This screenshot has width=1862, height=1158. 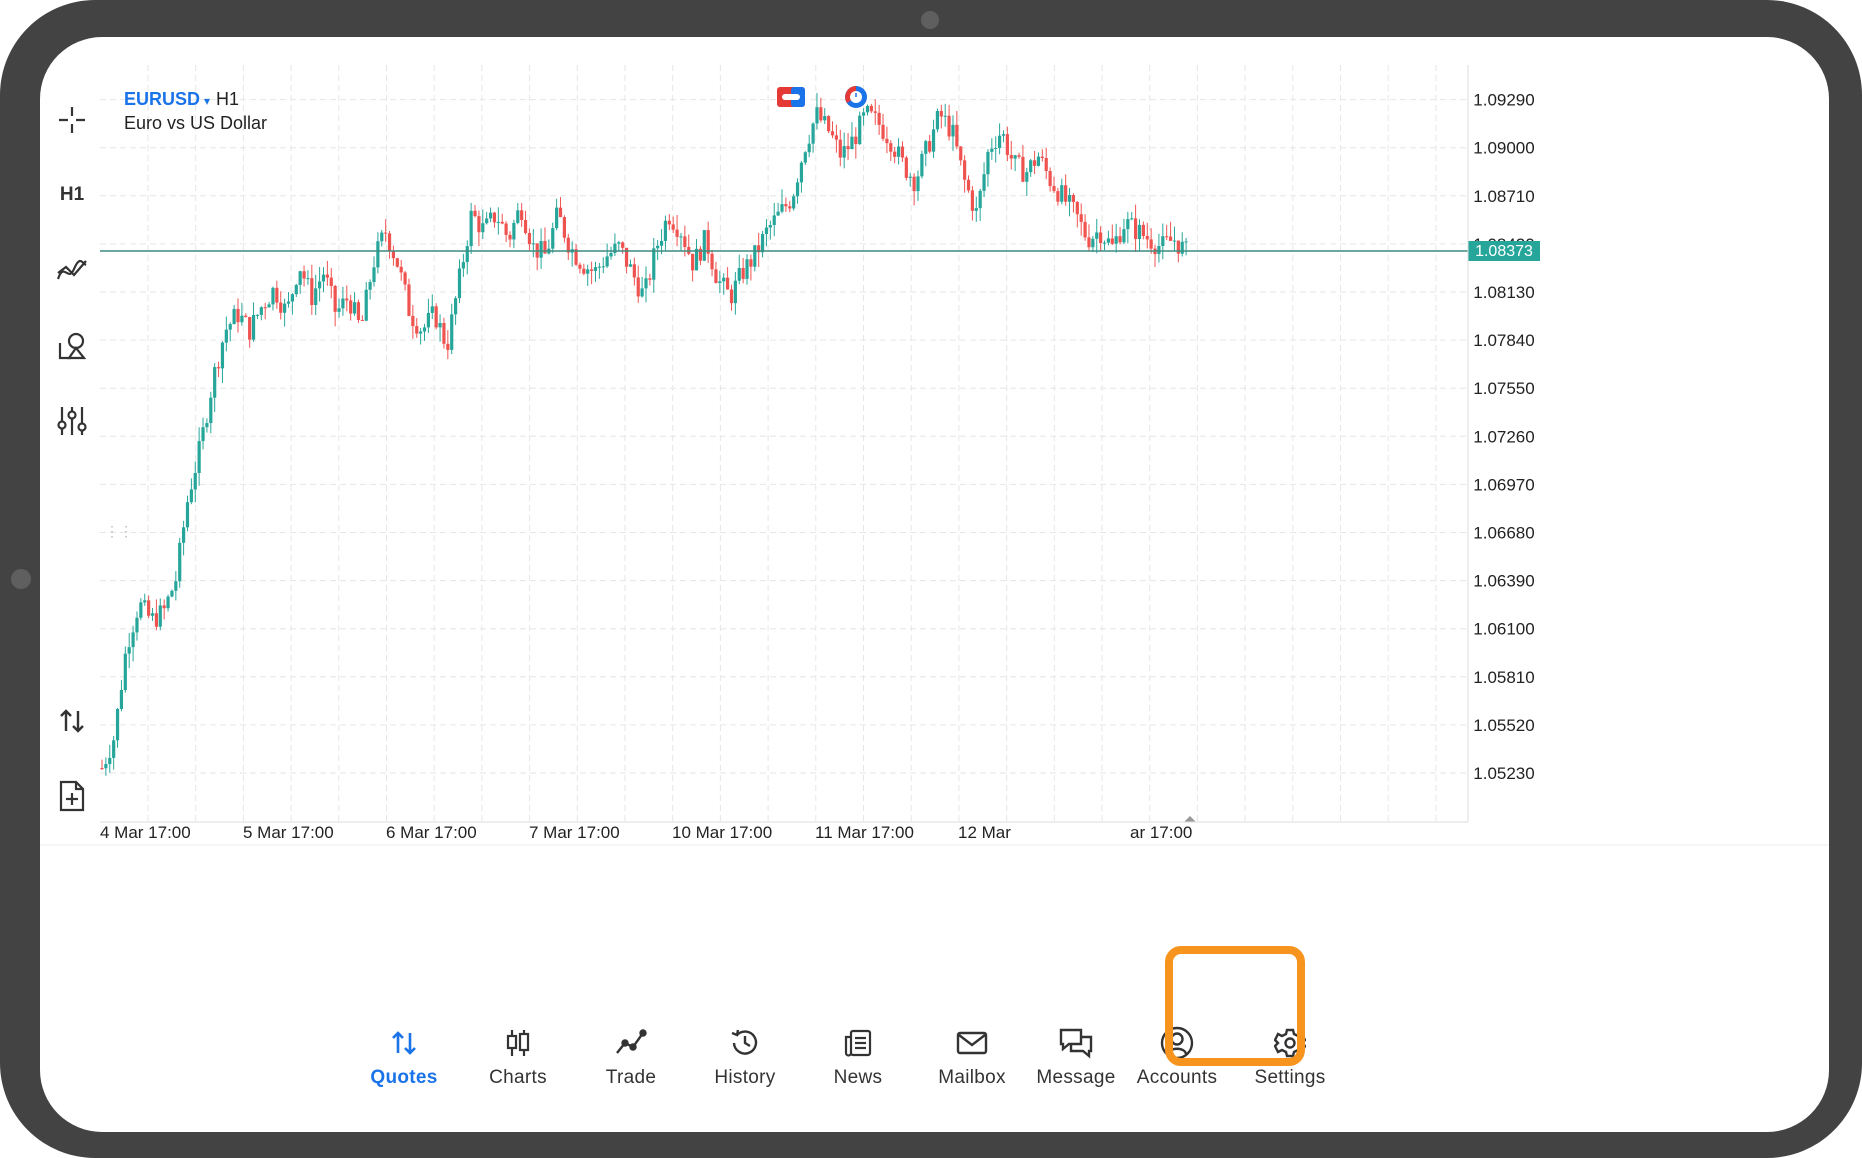 What do you see at coordinates (72, 421) in the screenshot?
I see `settings-sliders-icon` at bounding box center [72, 421].